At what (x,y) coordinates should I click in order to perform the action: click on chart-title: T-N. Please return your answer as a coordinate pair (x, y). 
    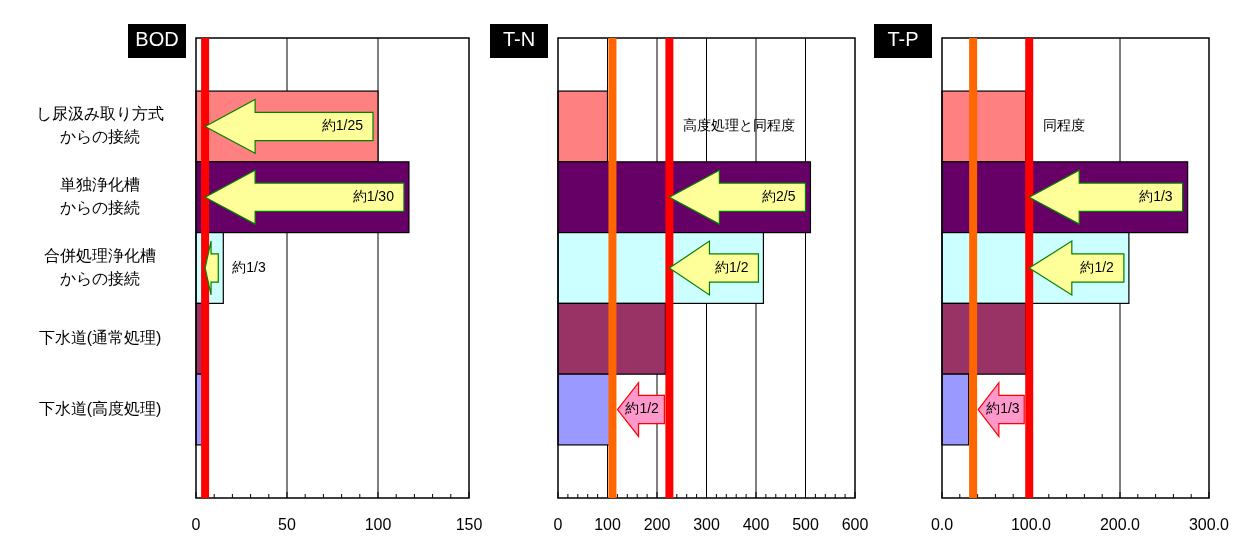
    Looking at the image, I should click on (519, 39).